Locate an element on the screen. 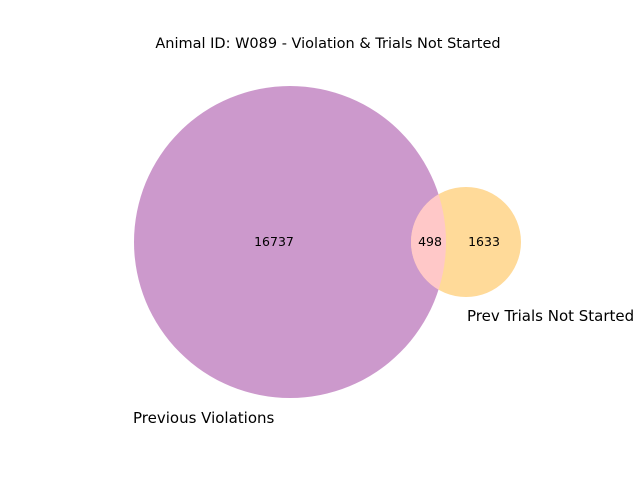  set-b-label: Prev Trials Not Started is located at coordinates (550, 316).